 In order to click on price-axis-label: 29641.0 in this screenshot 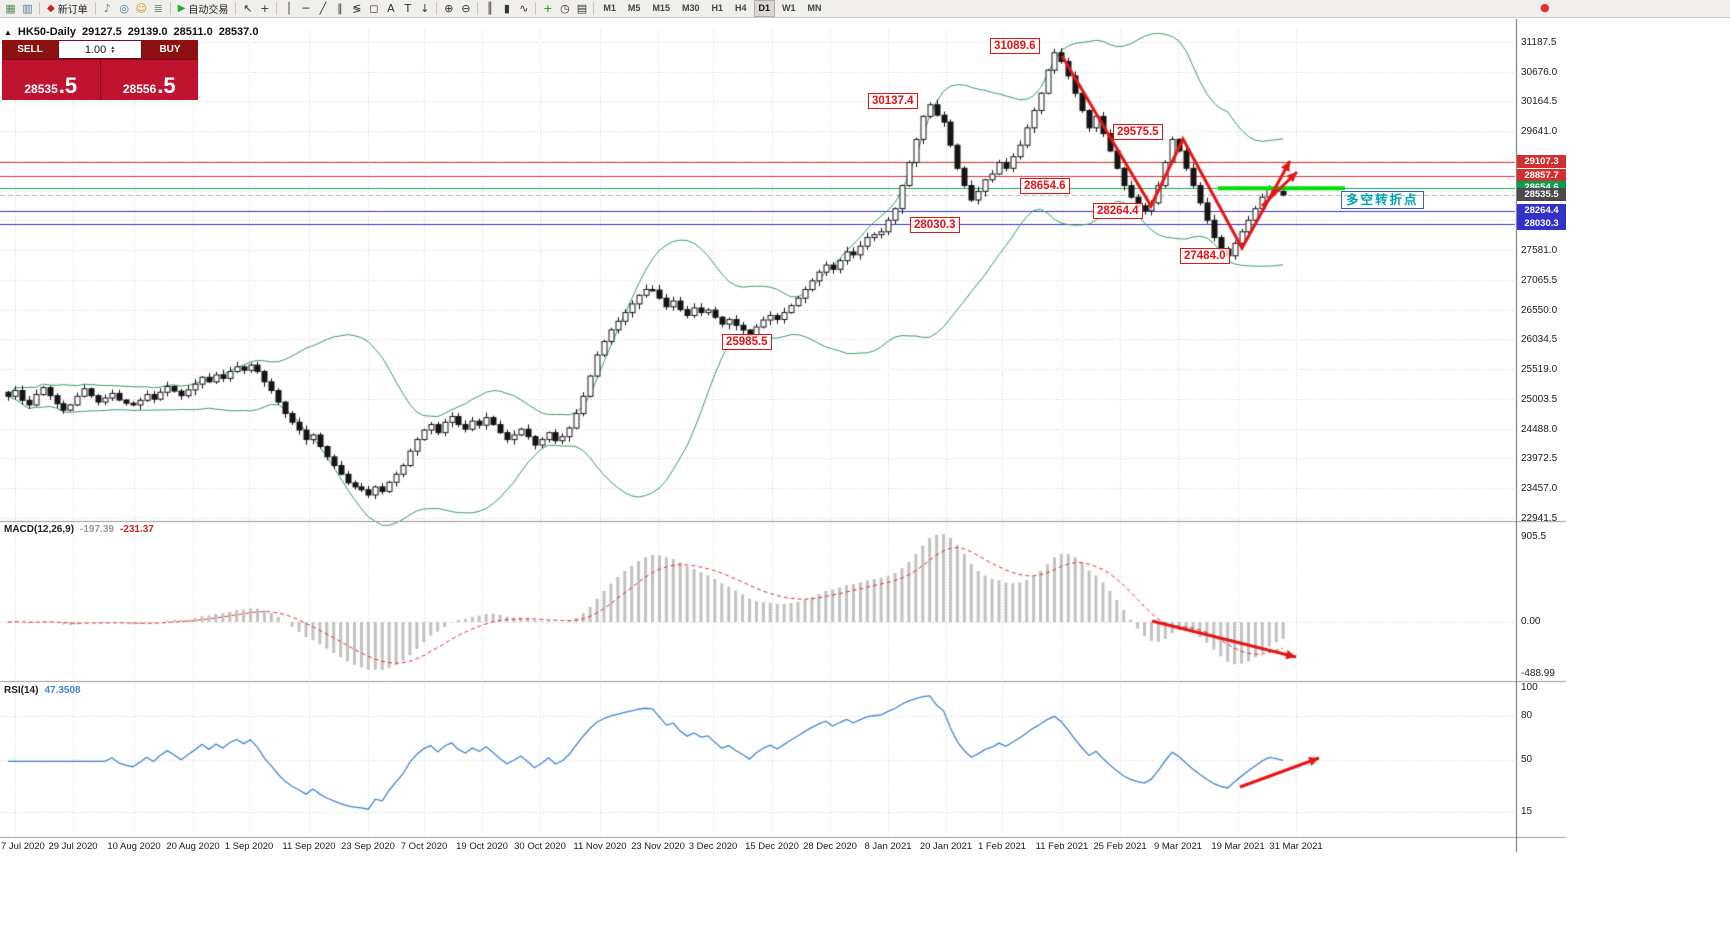, I will do `click(1539, 132)`.